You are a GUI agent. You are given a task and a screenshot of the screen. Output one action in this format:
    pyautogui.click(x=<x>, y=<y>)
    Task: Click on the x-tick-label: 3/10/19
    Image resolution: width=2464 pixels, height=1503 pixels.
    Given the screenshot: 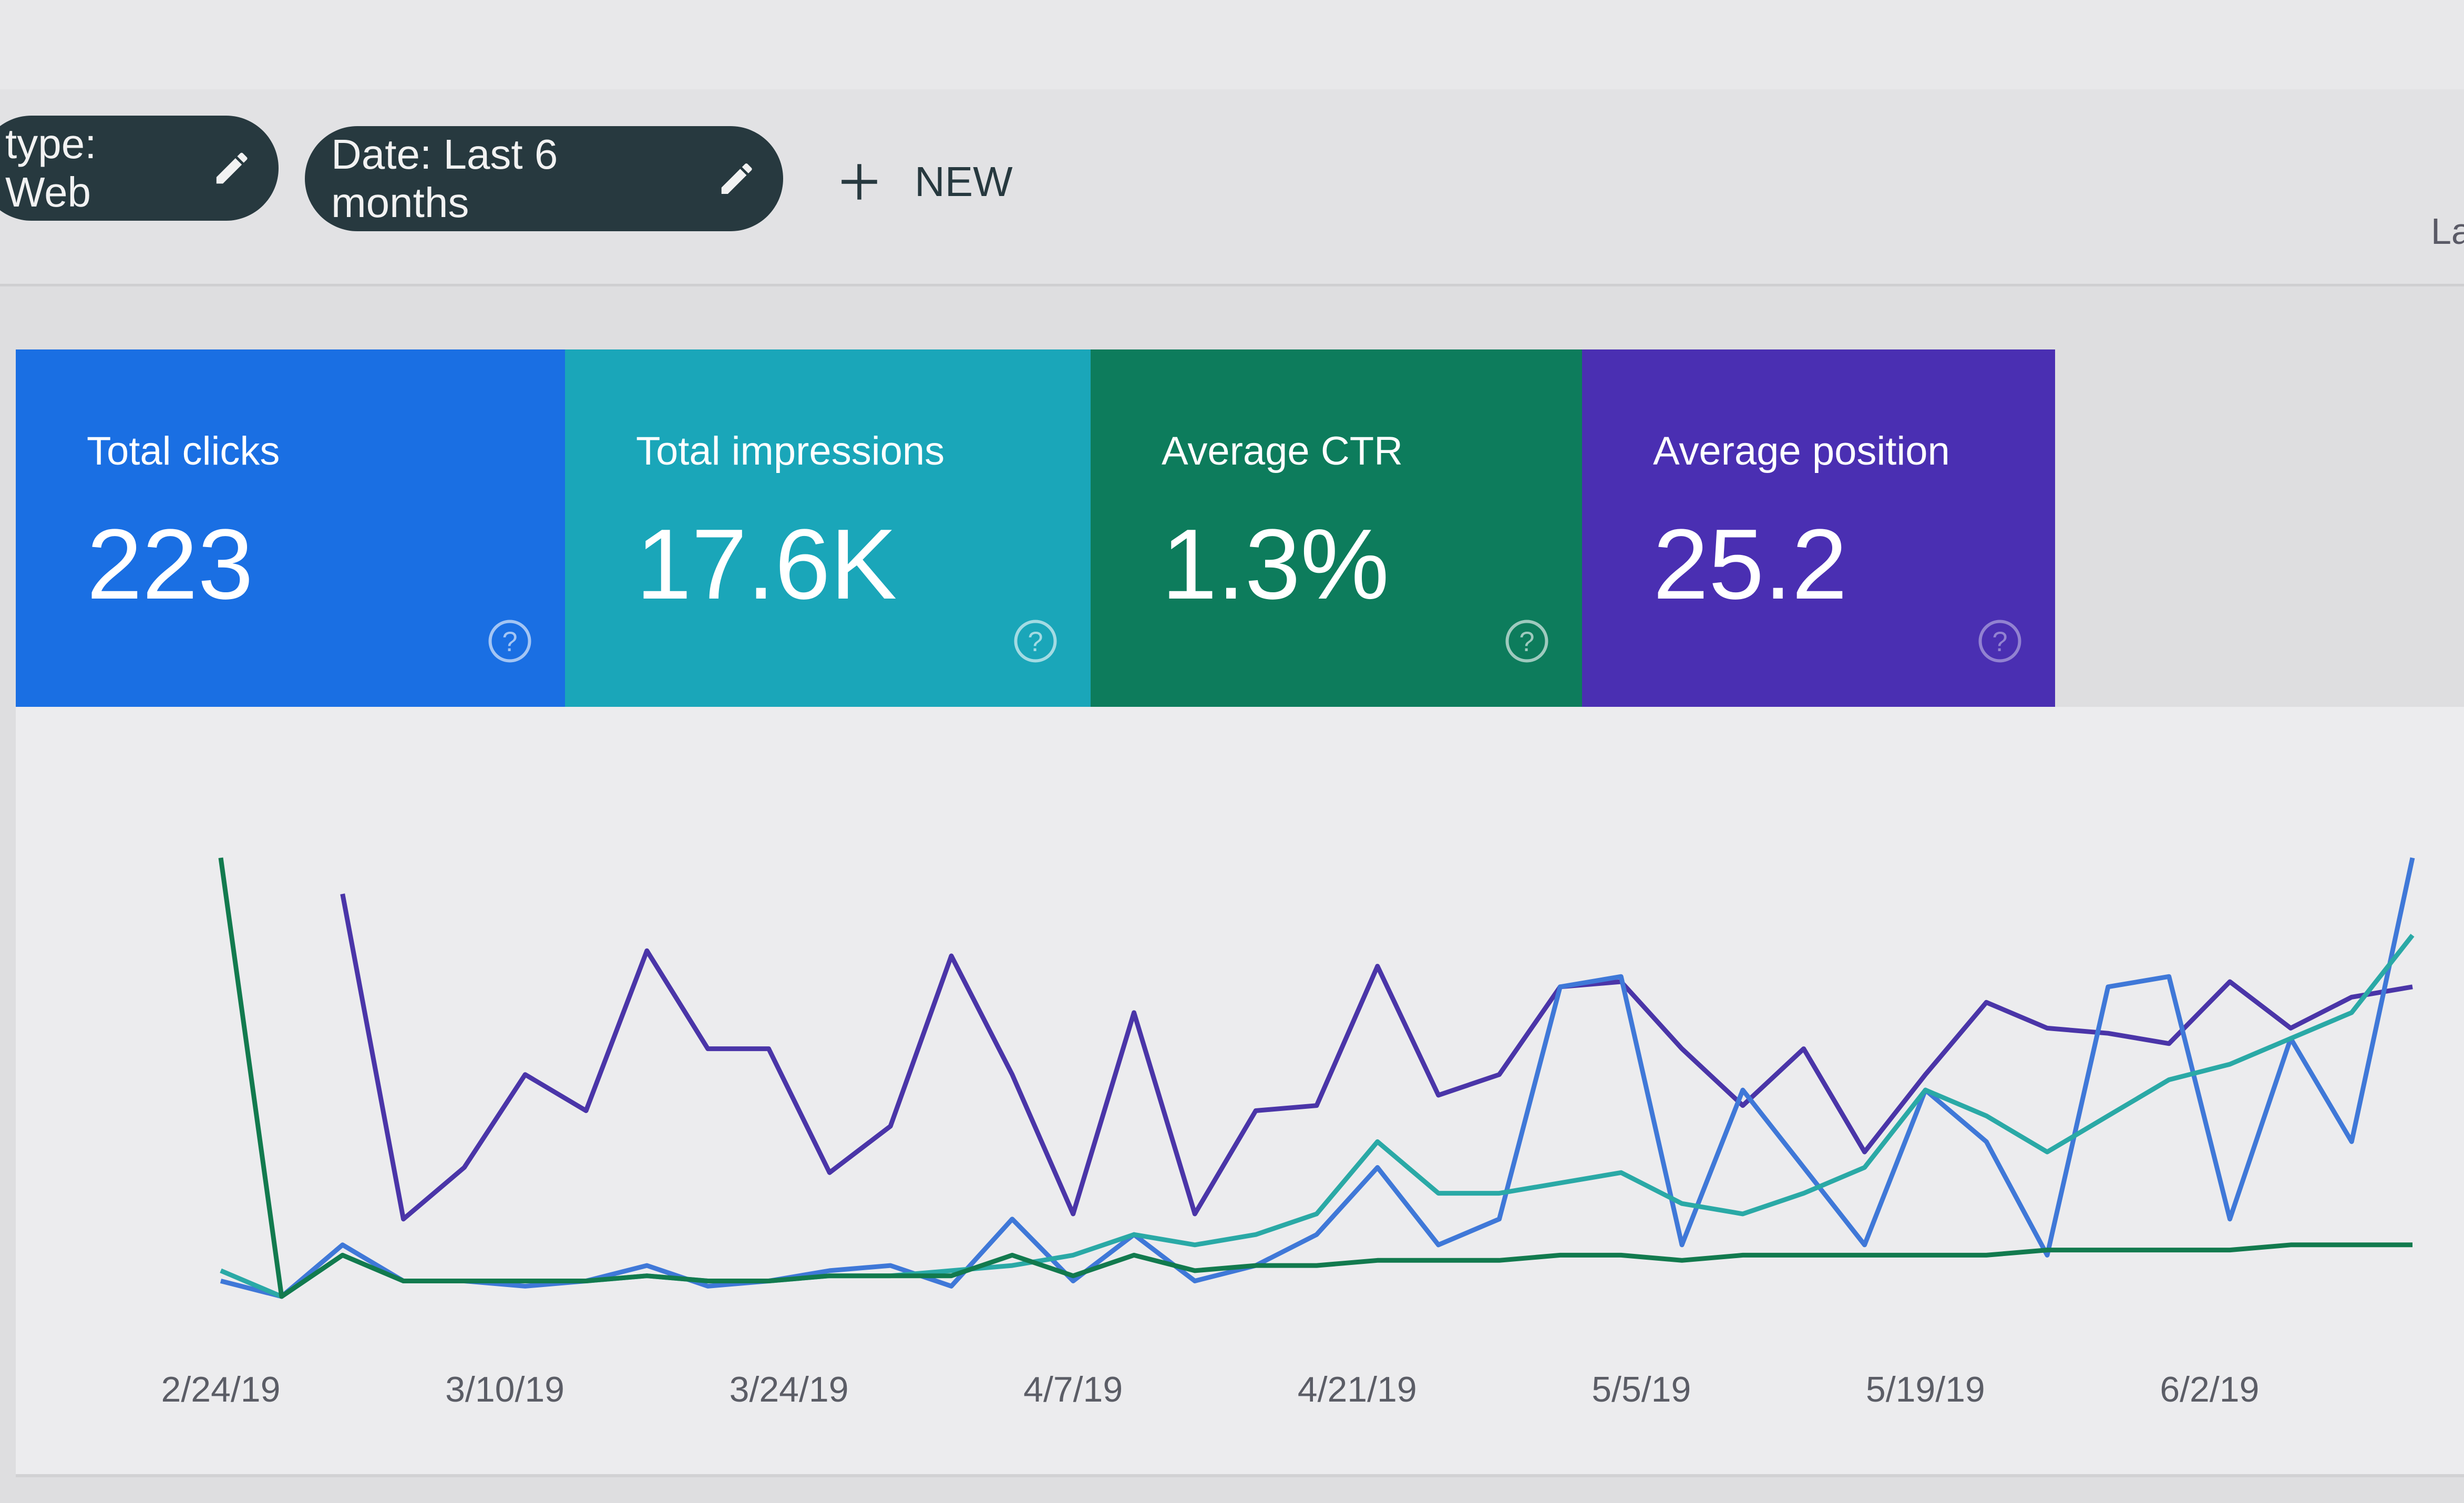 What is the action you would take?
    pyautogui.click(x=504, y=1390)
    